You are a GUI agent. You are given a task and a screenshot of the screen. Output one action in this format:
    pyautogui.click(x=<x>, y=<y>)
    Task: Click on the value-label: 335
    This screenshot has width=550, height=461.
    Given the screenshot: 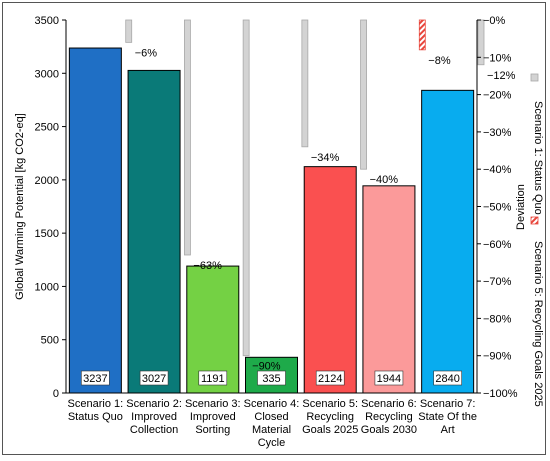 What is the action you would take?
    pyautogui.click(x=271, y=379)
    